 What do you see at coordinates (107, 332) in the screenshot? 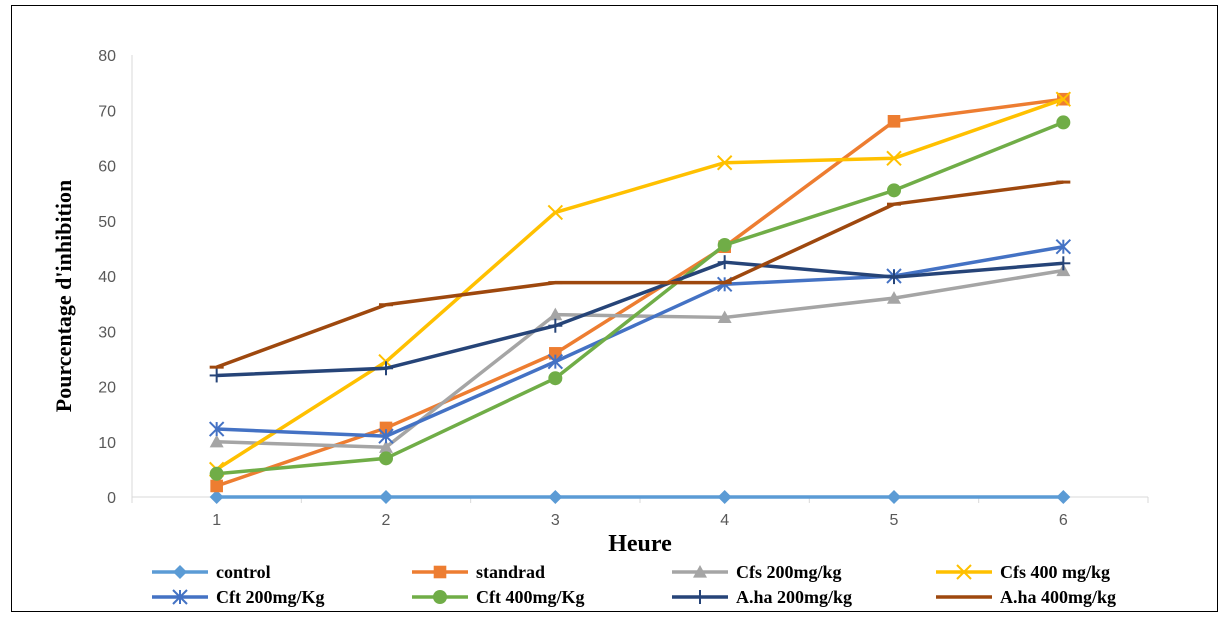
I see `y-tick-label: 30` at bounding box center [107, 332].